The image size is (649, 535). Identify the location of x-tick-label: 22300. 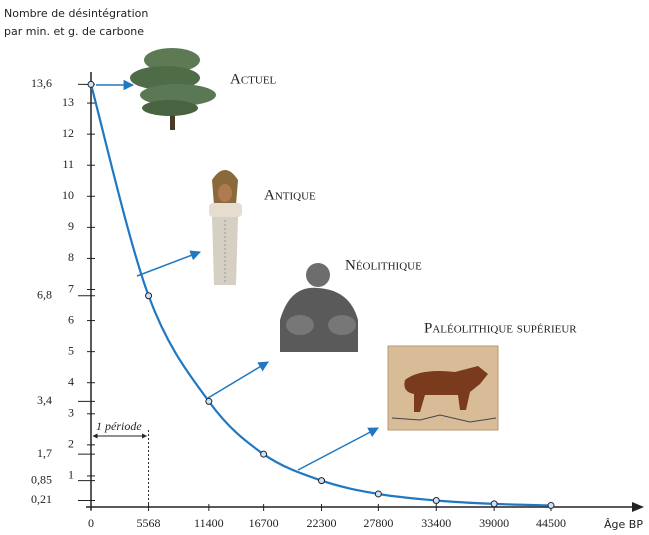
(322, 523).